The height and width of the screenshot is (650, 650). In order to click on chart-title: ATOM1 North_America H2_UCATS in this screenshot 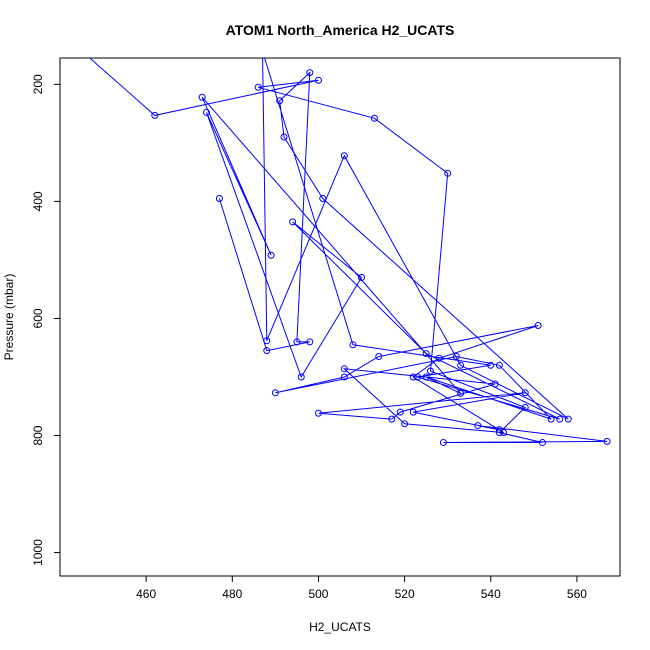, I will do `click(340, 30)`.